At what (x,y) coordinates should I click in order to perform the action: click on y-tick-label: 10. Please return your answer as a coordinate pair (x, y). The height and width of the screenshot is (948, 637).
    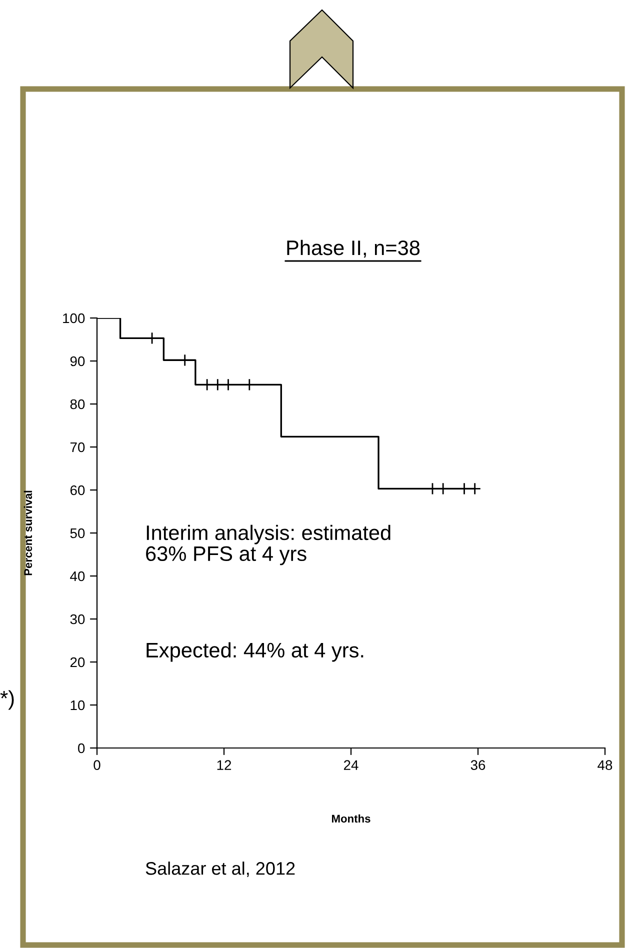
    Looking at the image, I should click on (77, 705).